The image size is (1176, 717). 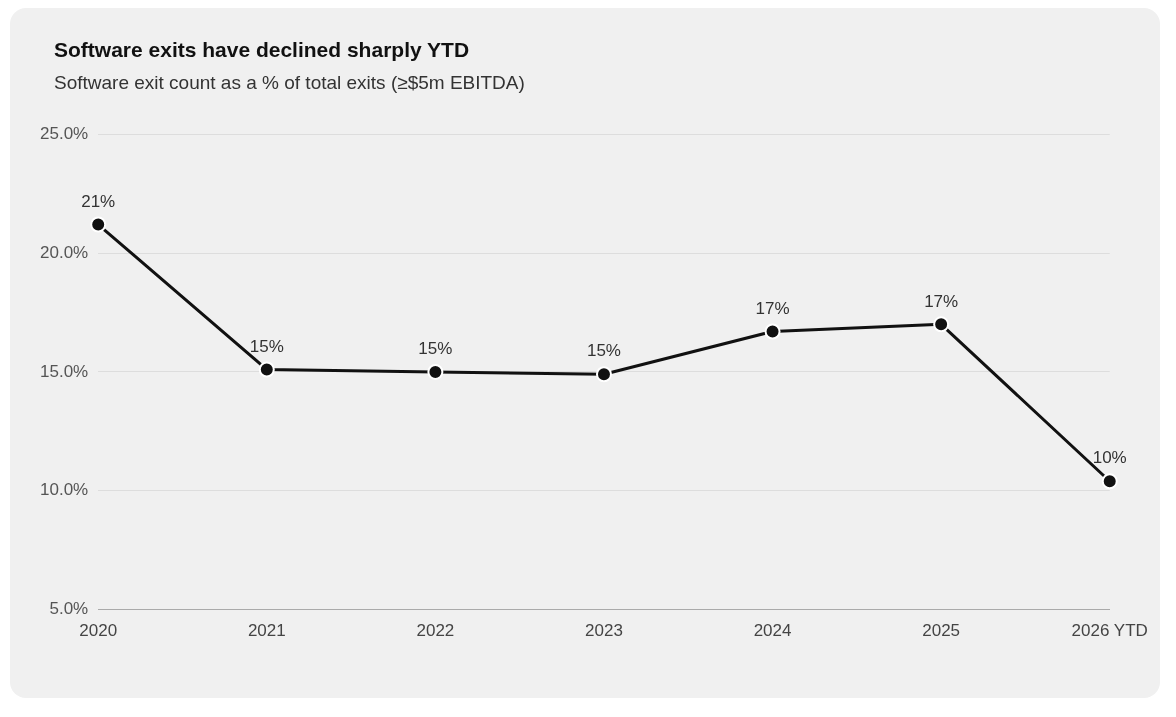 What do you see at coordinates (64, 371) in the screenshot?
I see `y-tick-label: 15.0%` at bounding box center [64, 371].